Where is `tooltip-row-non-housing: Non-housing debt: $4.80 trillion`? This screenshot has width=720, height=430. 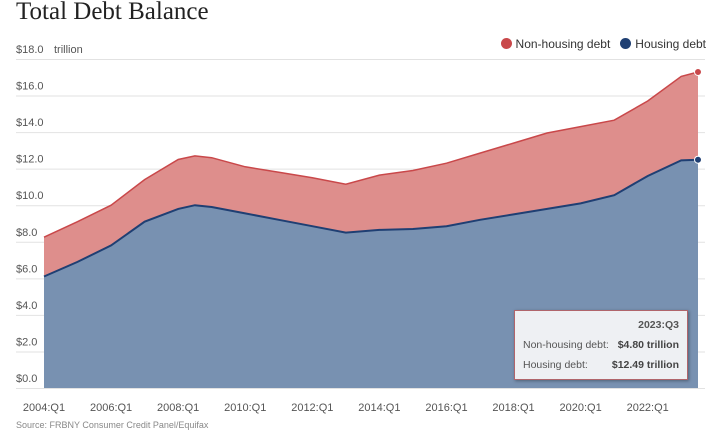 tooltip-row-non-housing: Non-housing debt: $4.80 trillion is located at coordinates (601, 345).